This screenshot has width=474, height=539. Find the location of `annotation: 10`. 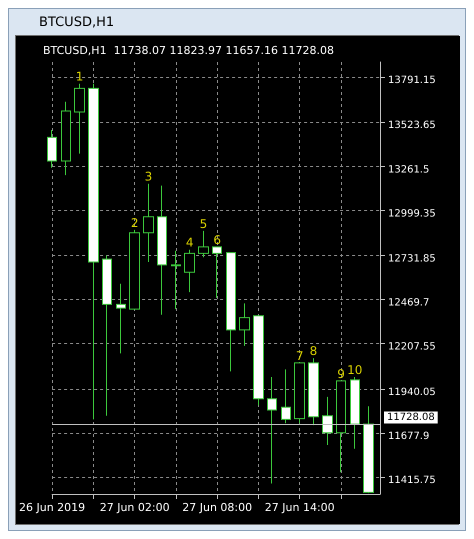

annotation: 10 is located at coordinates (354, 369).